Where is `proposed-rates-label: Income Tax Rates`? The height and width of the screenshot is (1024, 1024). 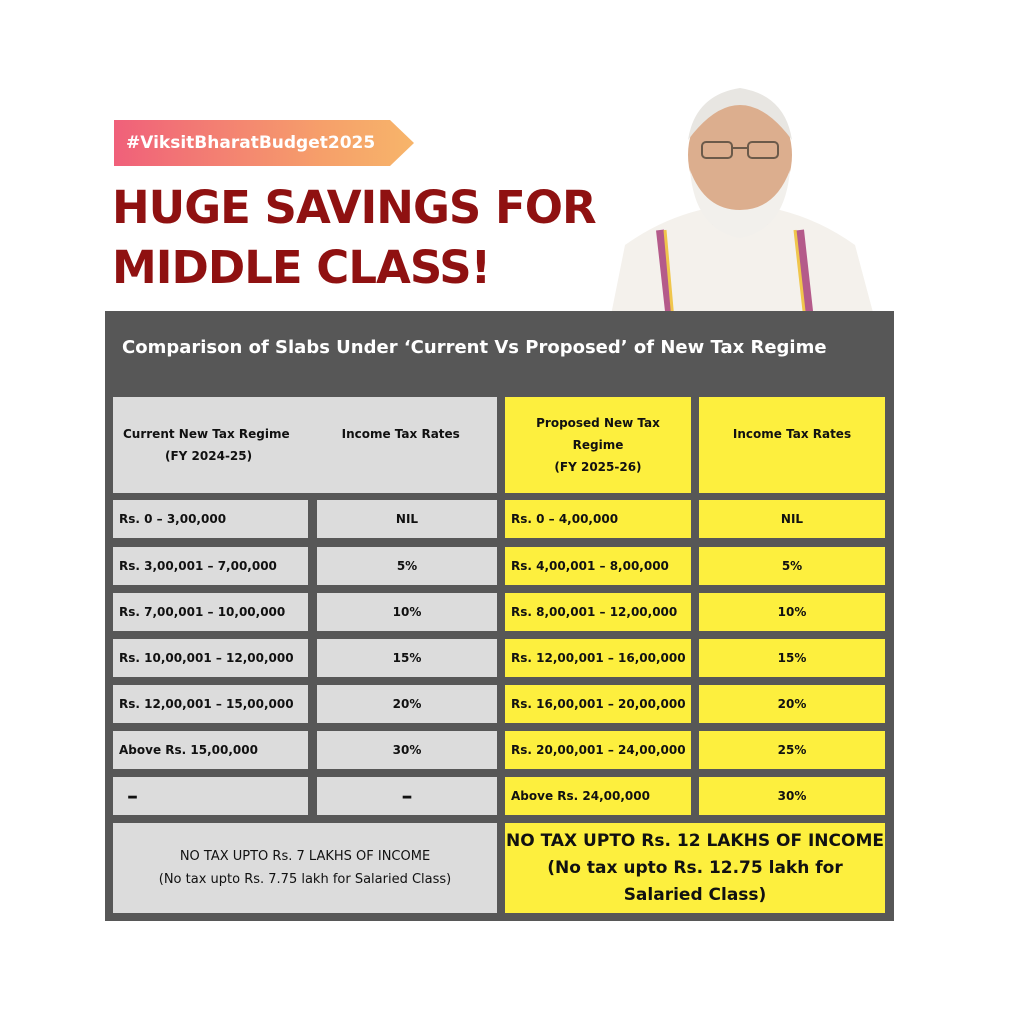 proposed-rates-label: Income Tax Rates is located at coordinates (792, 434).